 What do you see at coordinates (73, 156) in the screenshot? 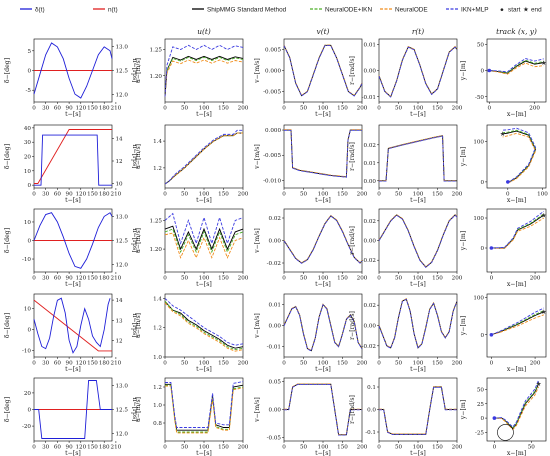
I see `row1-input-n-line` at bounding box center [73, 156].